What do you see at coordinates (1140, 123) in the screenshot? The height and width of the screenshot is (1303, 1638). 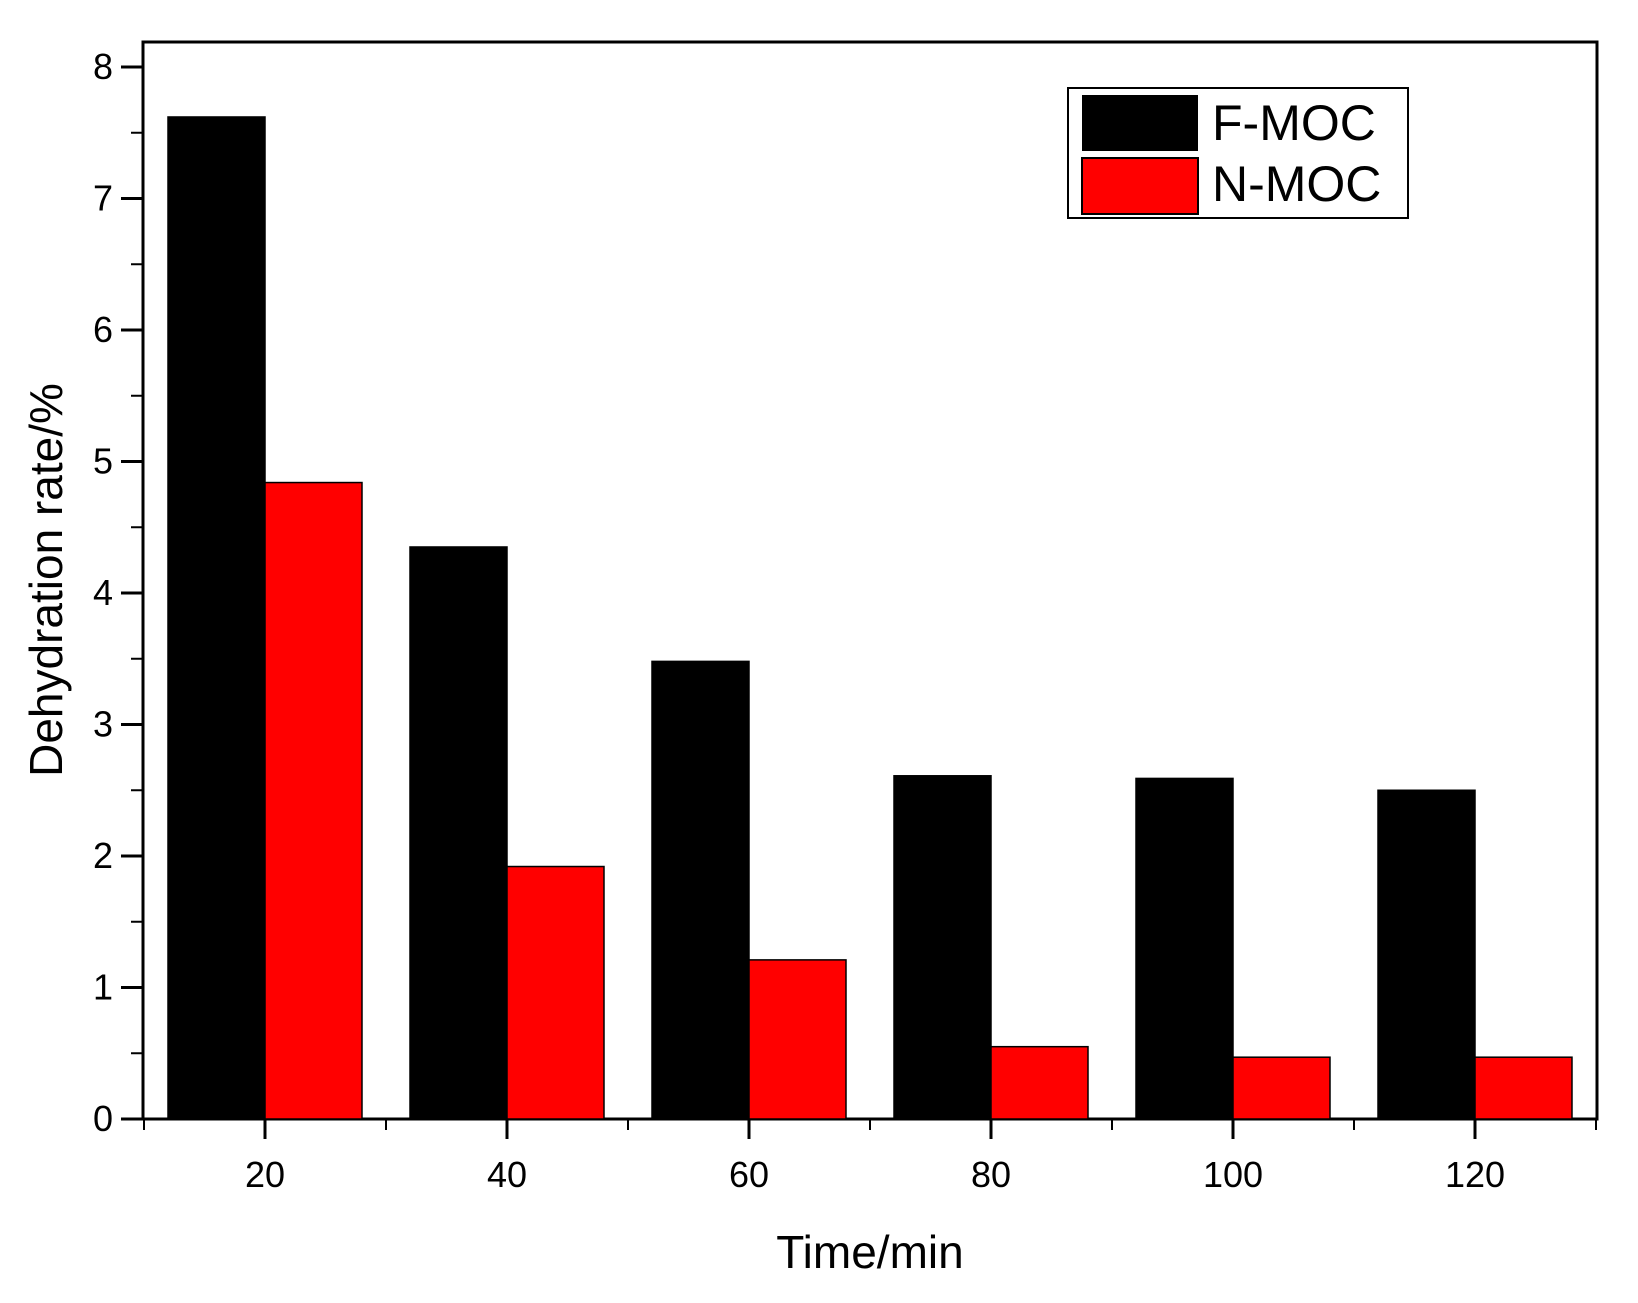 I see `legend-swatch-f-moc` at bounding box center [1140, 123].